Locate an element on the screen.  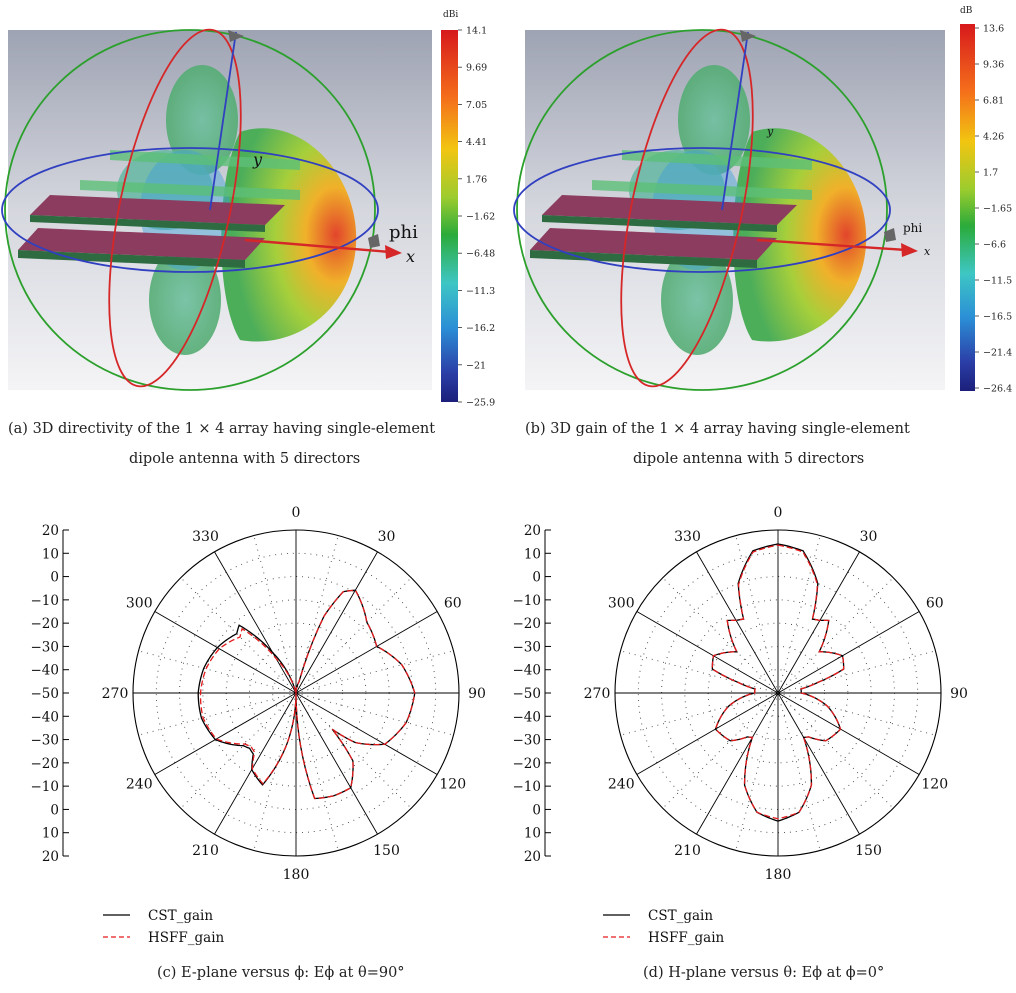
angle-label: 30 is located at coordinates (869, 537).